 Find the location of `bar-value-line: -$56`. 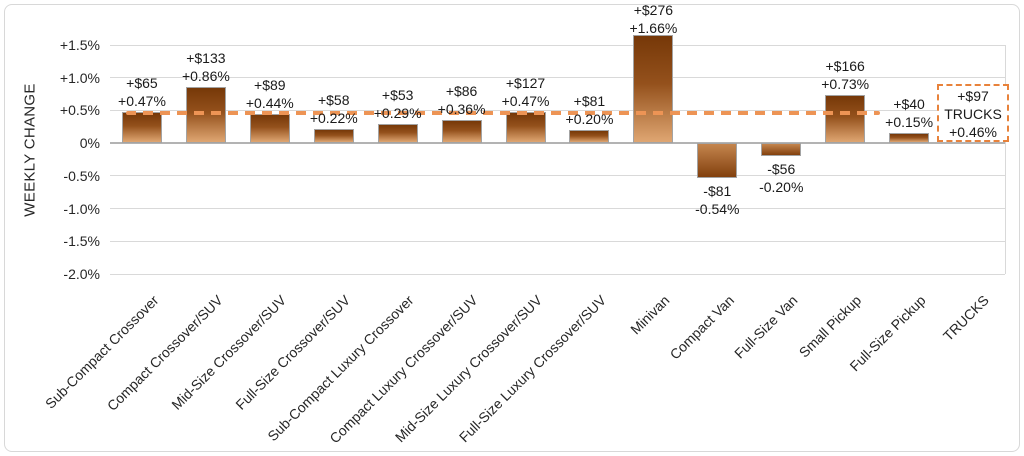

bar-value-line: -$56 is located at coordinates (781, 169).